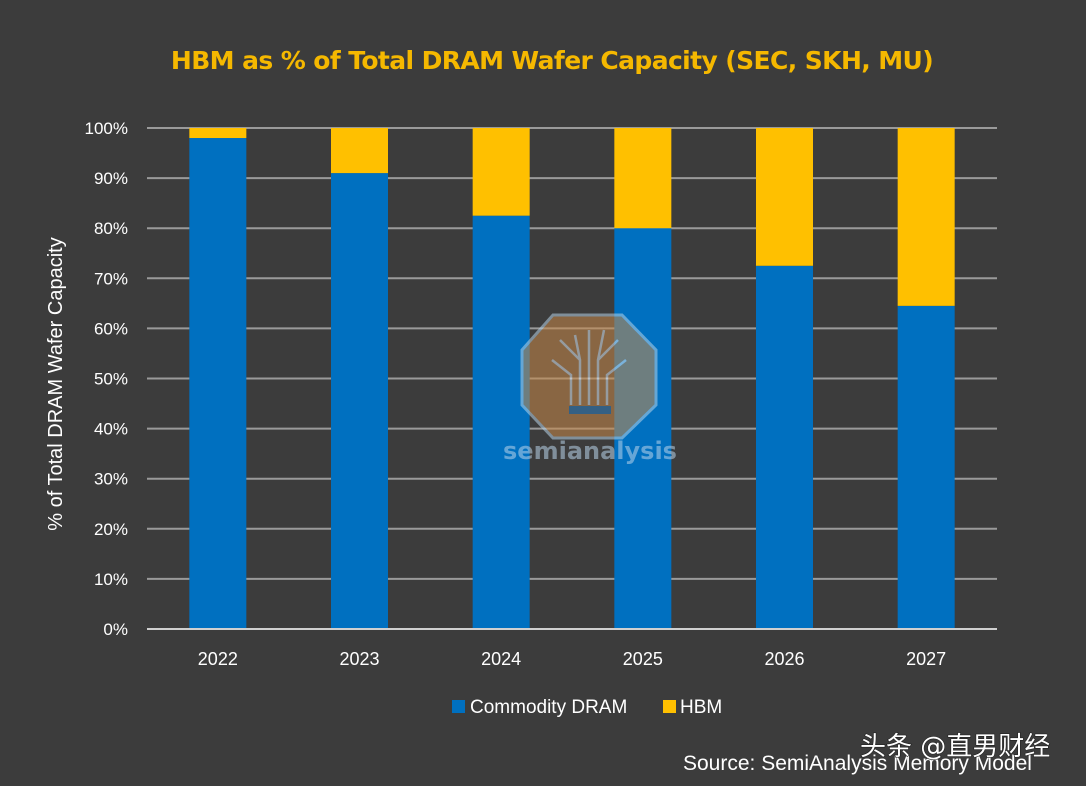  Describe the element at coordinates (926, 217) in the screenshot. I see `bar-hbm-2027` at that location.